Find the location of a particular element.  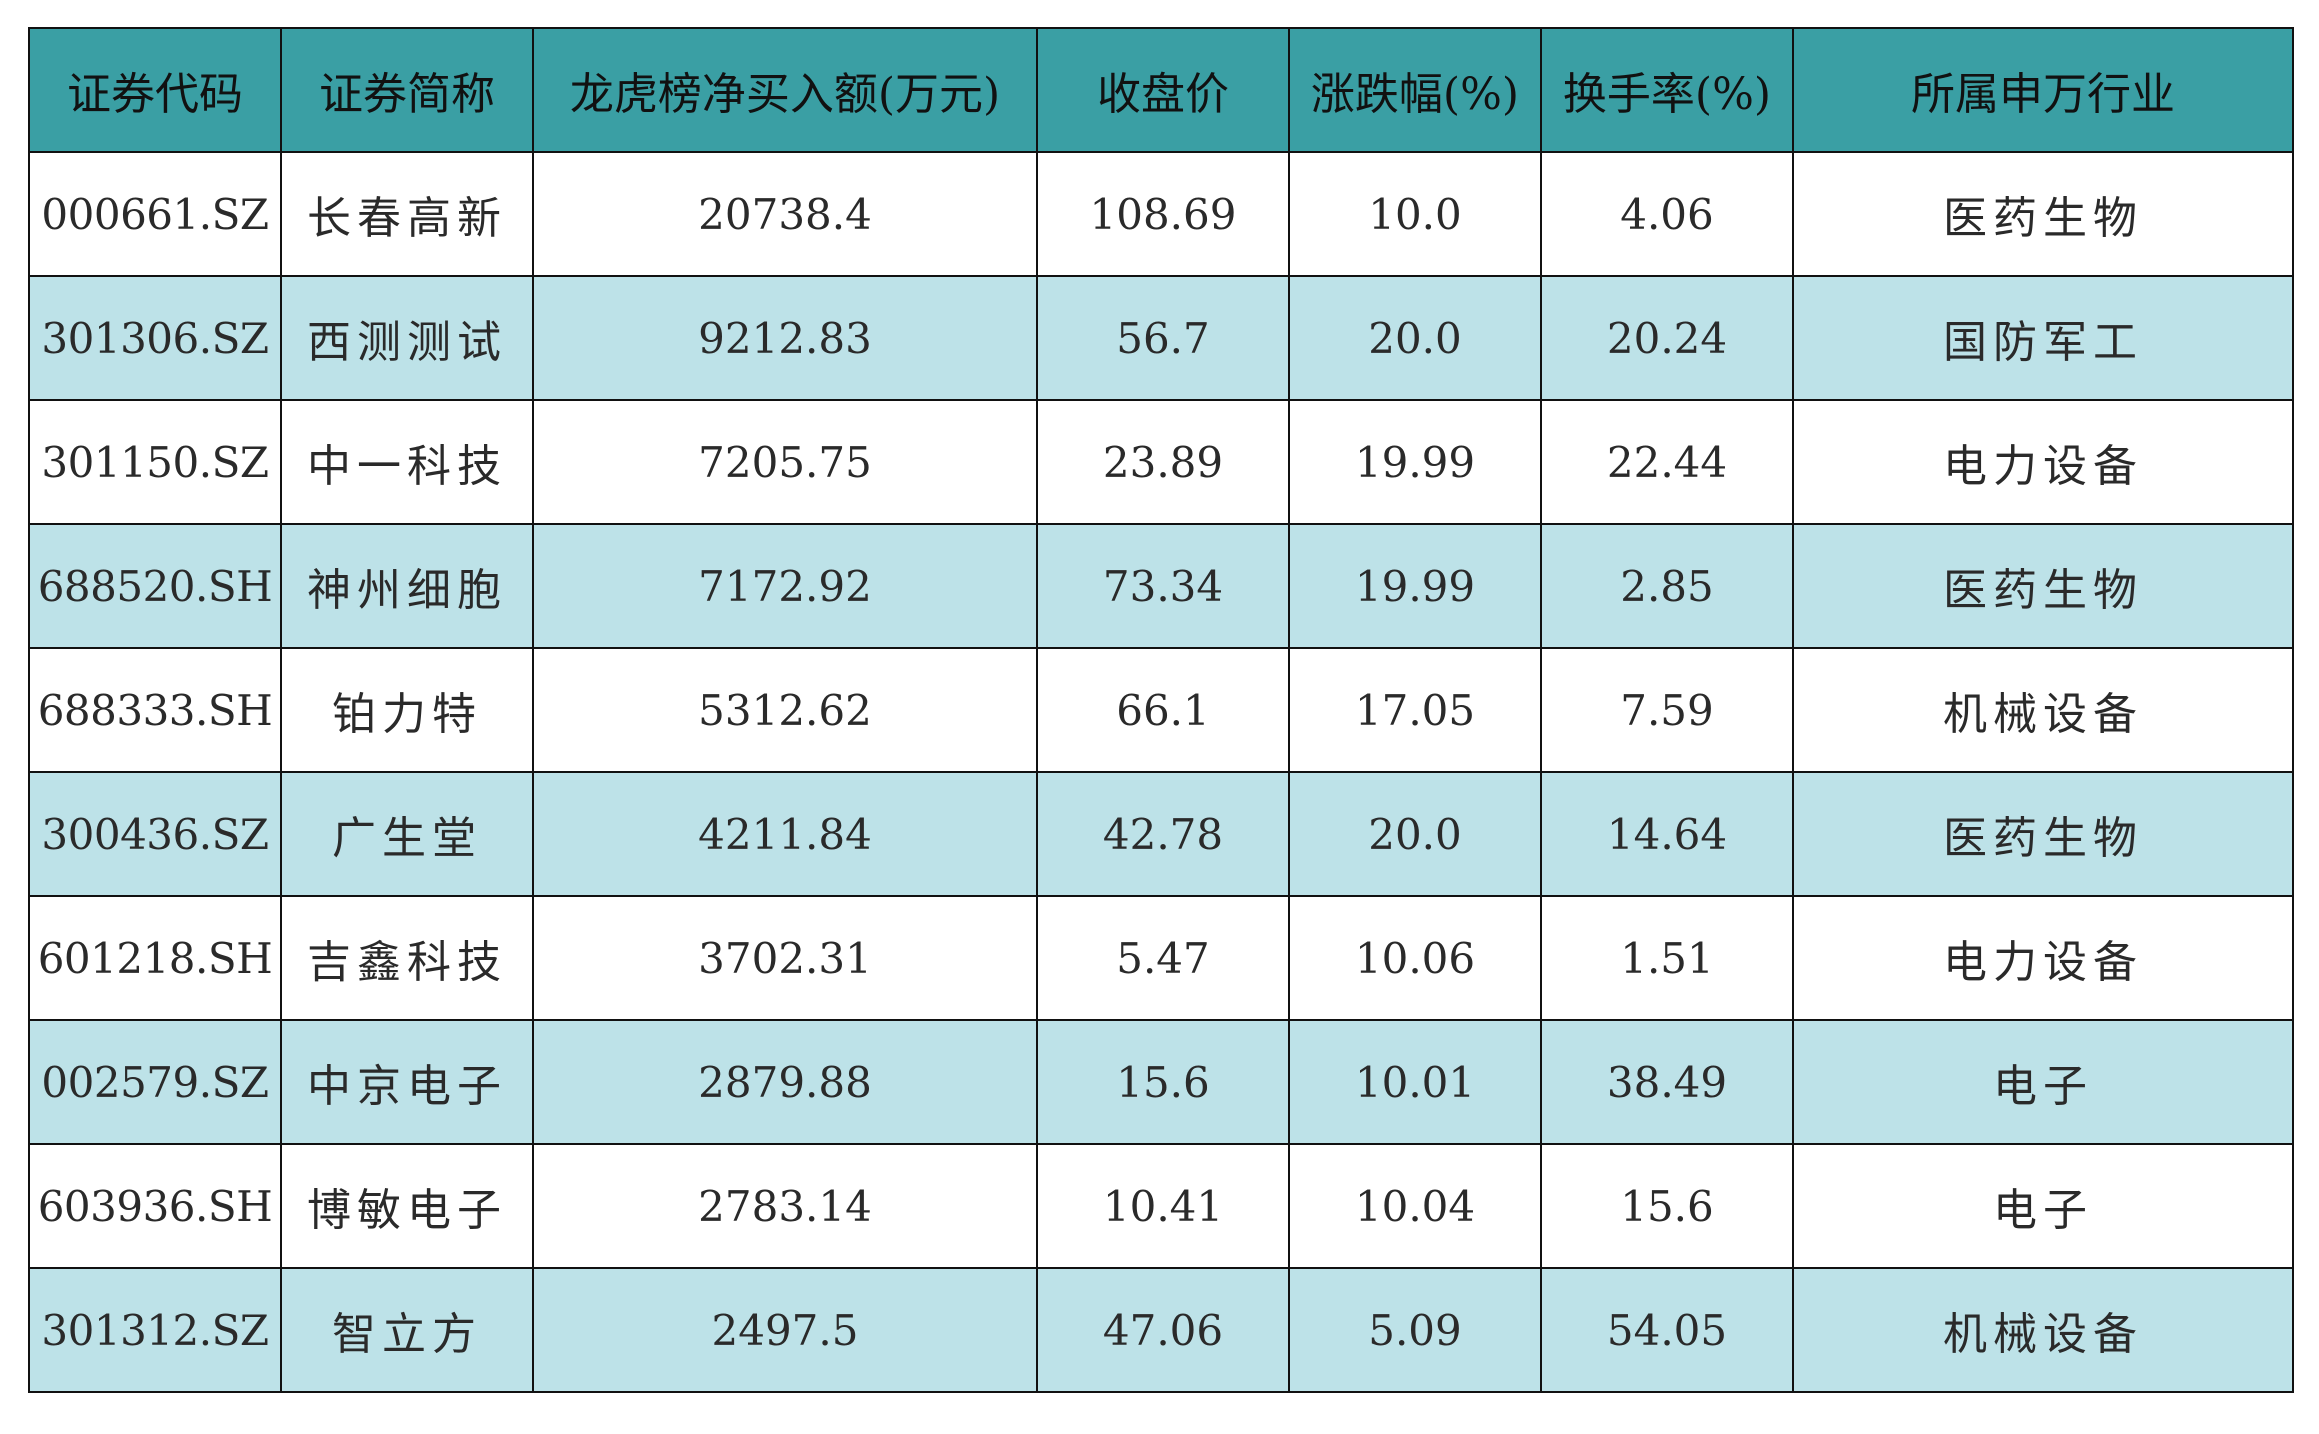

table-row: 000661.SZ 长春高新 20738.4 108.69 10.0 4.06 医药生物 is located at coordinates (1161, 214).